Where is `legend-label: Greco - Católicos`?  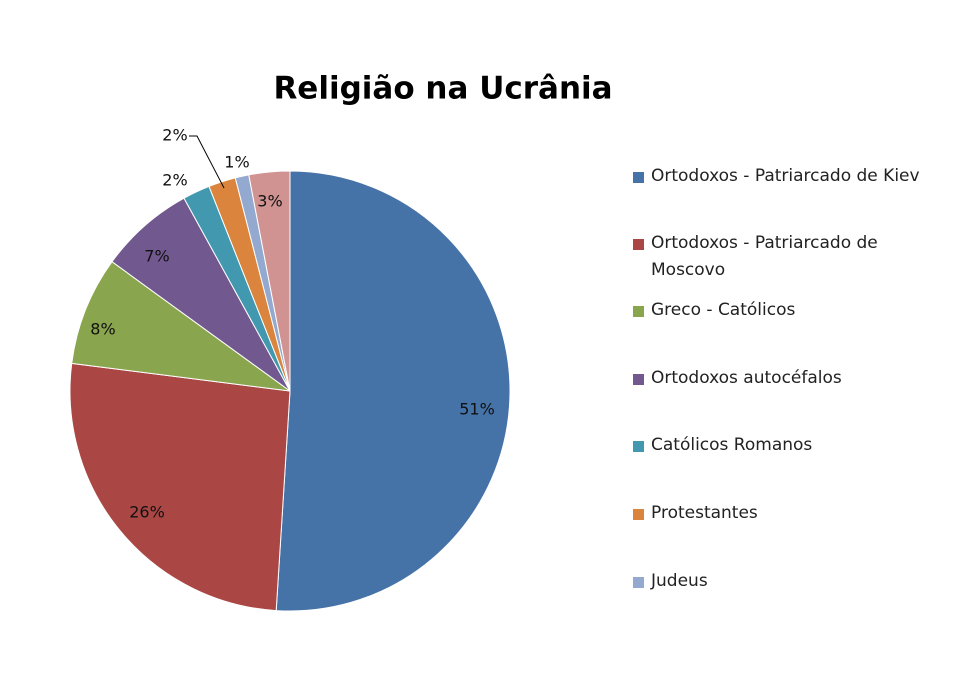 legend-label: Greco - Católicos is located at coordinates (723, 310).